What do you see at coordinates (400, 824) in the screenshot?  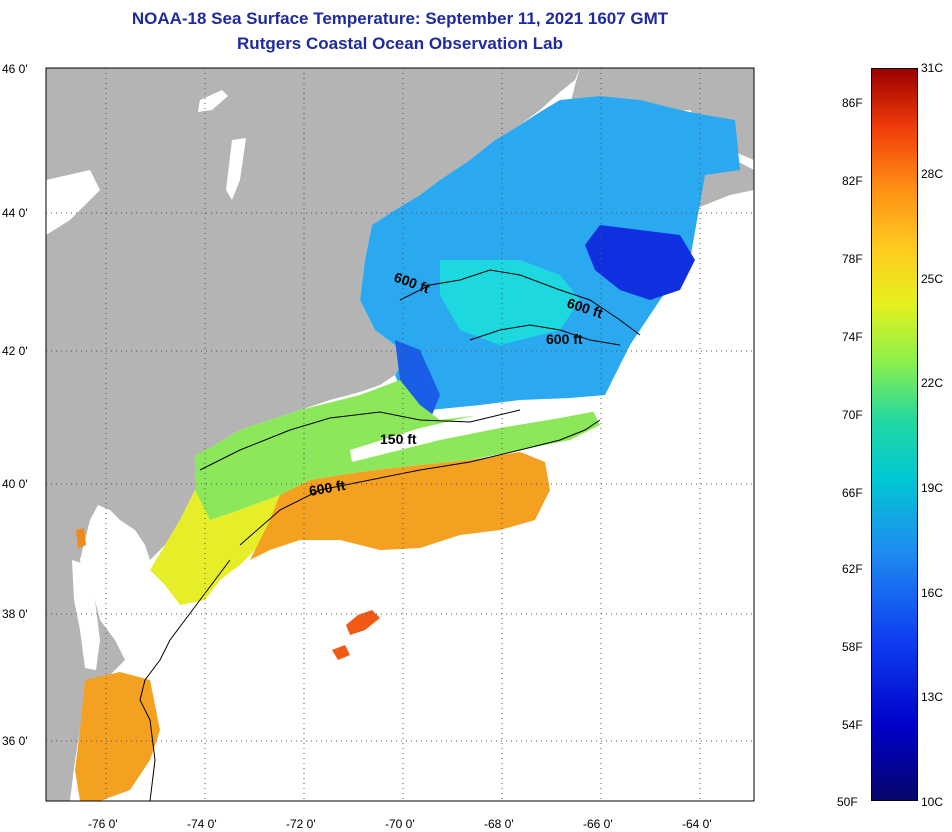 I see `longitude-label: -70 0'` at bounding box center [400, 824].